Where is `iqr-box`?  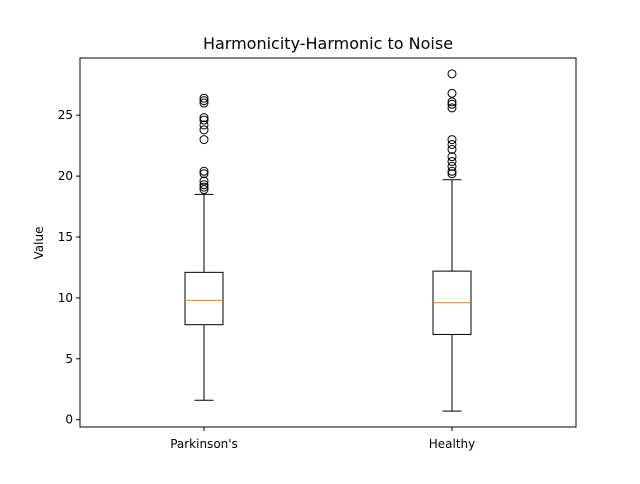 iqr-box is located at coordinates (204, 298).